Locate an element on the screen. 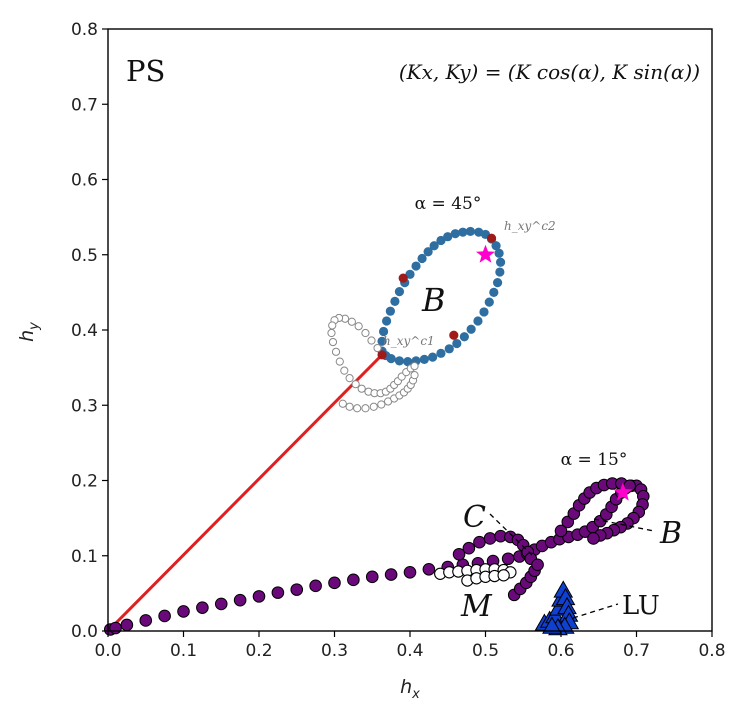 This screenshot has width=748, height=727. y-tick-label: 0.0 is located at coordinates (84, 632).